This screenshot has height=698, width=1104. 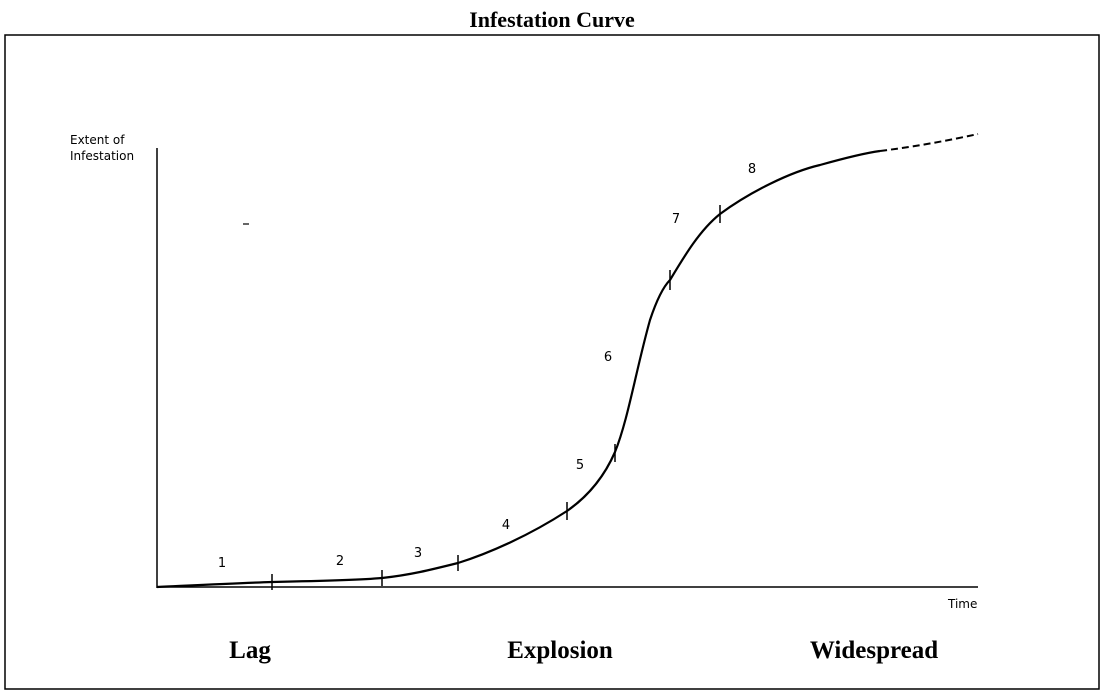 What do you see at coordinates (102, 156) in the screenshot?
I see `y-axis-label: Infestation` at bounding box center [102, 156].